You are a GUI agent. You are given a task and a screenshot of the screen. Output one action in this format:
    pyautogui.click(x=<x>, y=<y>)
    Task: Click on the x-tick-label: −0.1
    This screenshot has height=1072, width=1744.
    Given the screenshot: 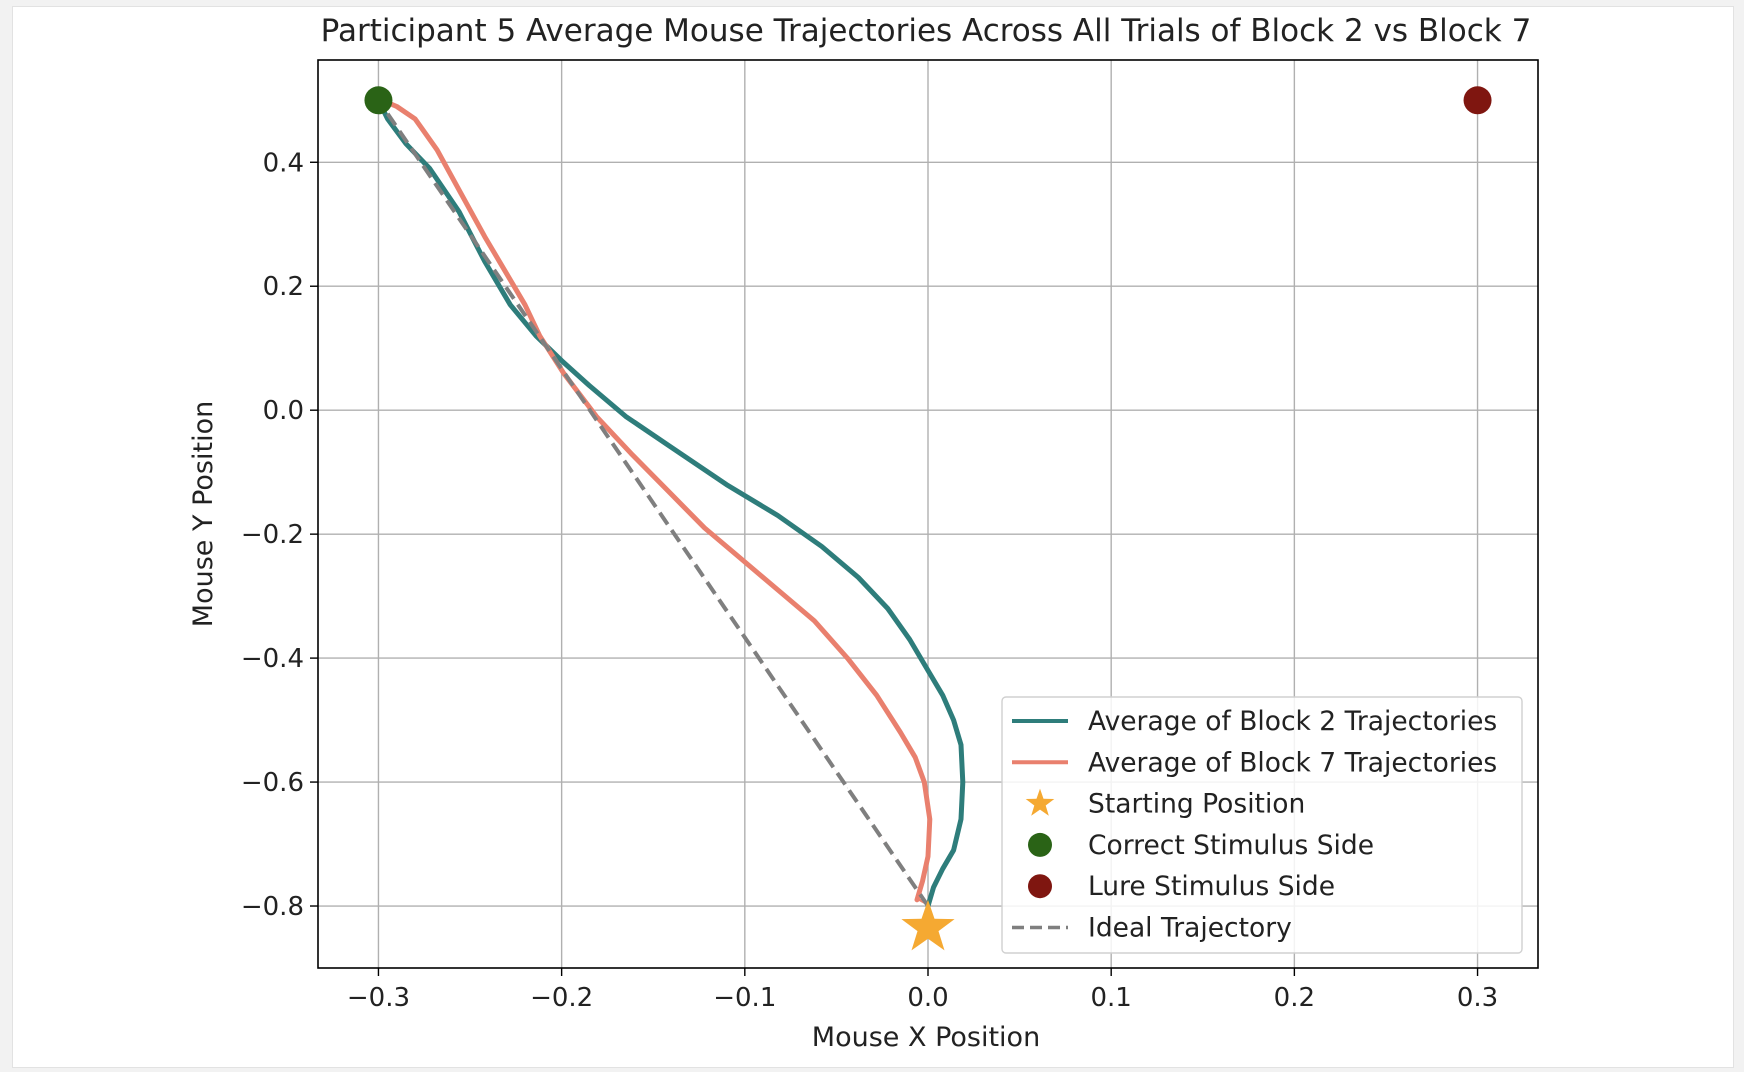 What is the action you would take?
    pyautogui.click(x=744, y=998)
    